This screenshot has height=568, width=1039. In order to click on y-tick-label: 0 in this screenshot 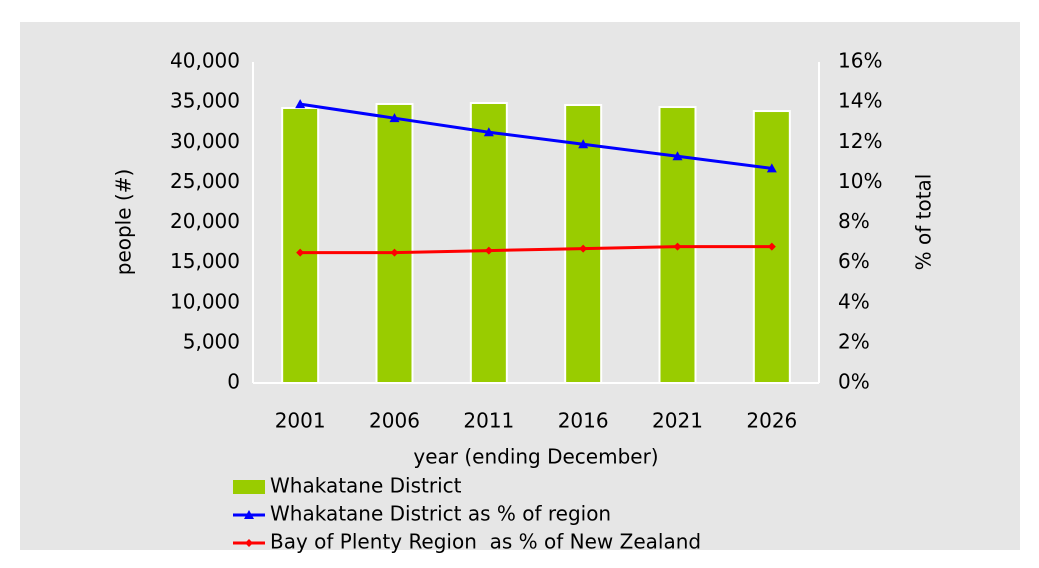, I will do `click(233, 382)`.